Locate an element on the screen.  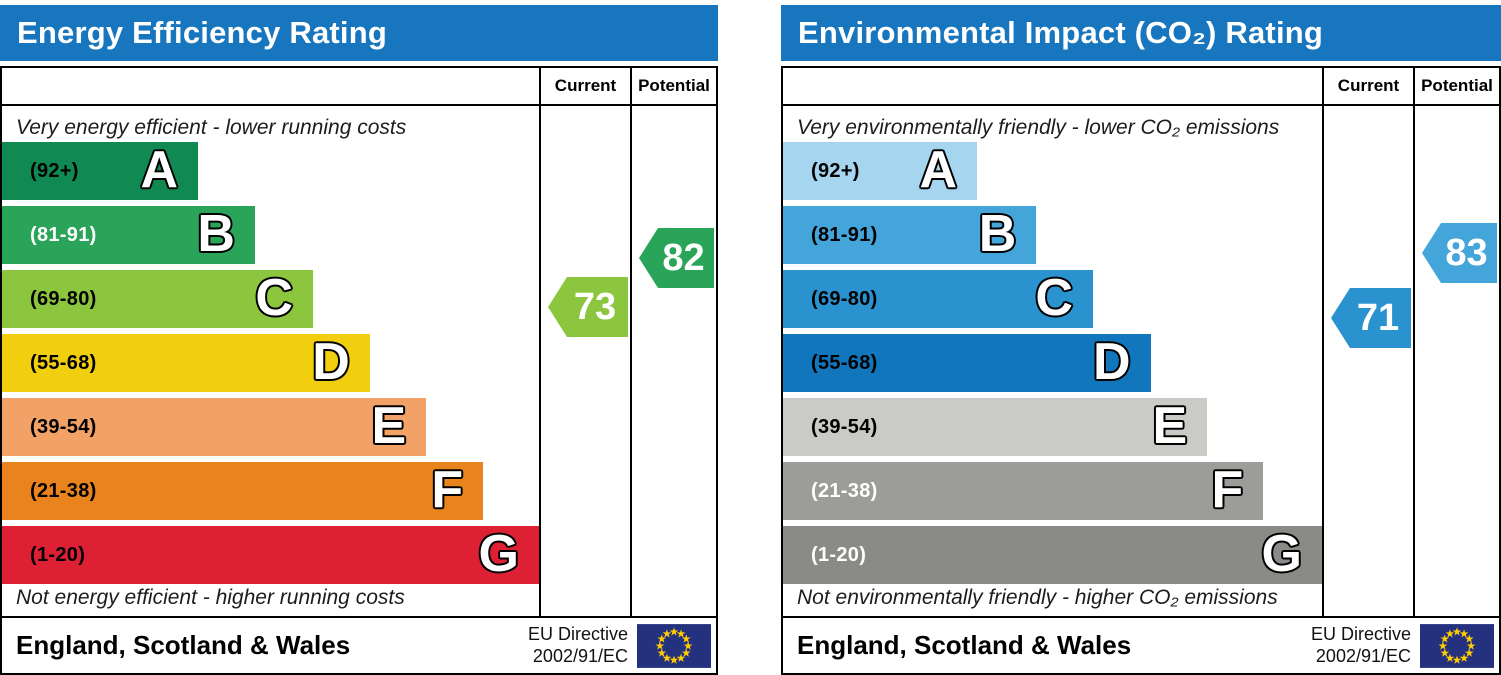
energy-region-label: England, Scotland & Wales is located at coordinates (183, 645).